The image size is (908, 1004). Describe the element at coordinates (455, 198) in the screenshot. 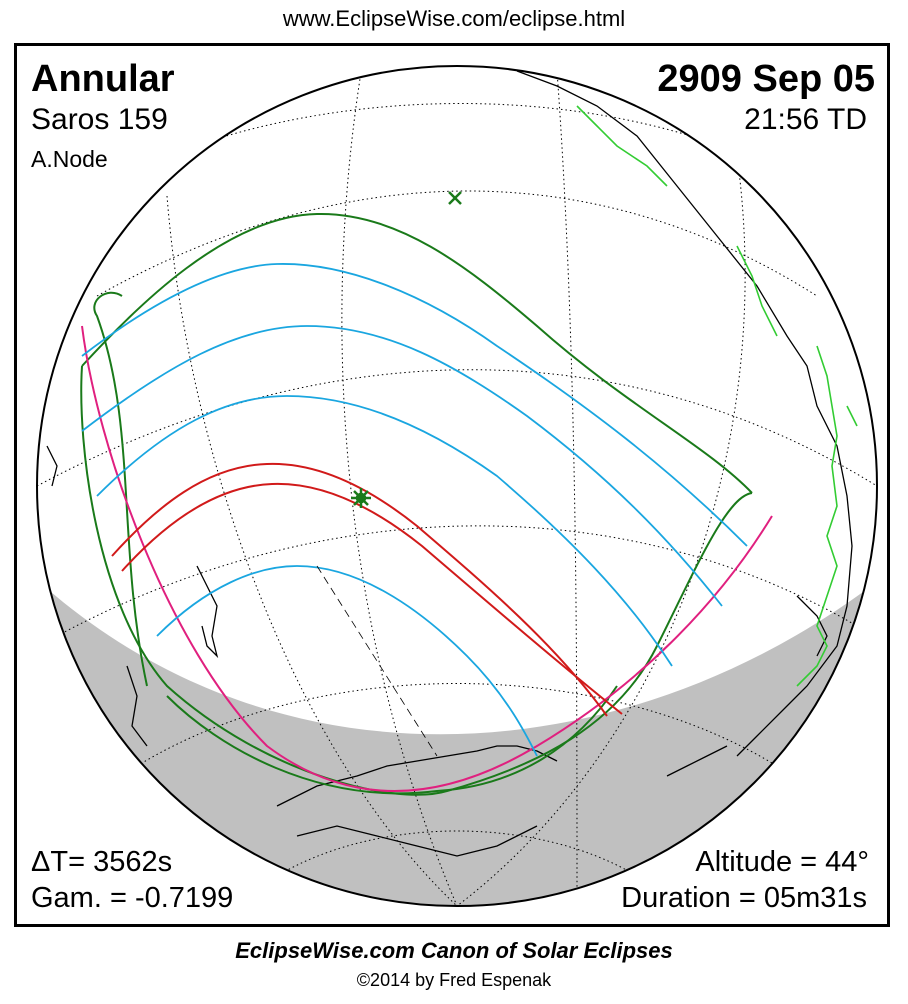

I see `x-marker-icon` at that location.